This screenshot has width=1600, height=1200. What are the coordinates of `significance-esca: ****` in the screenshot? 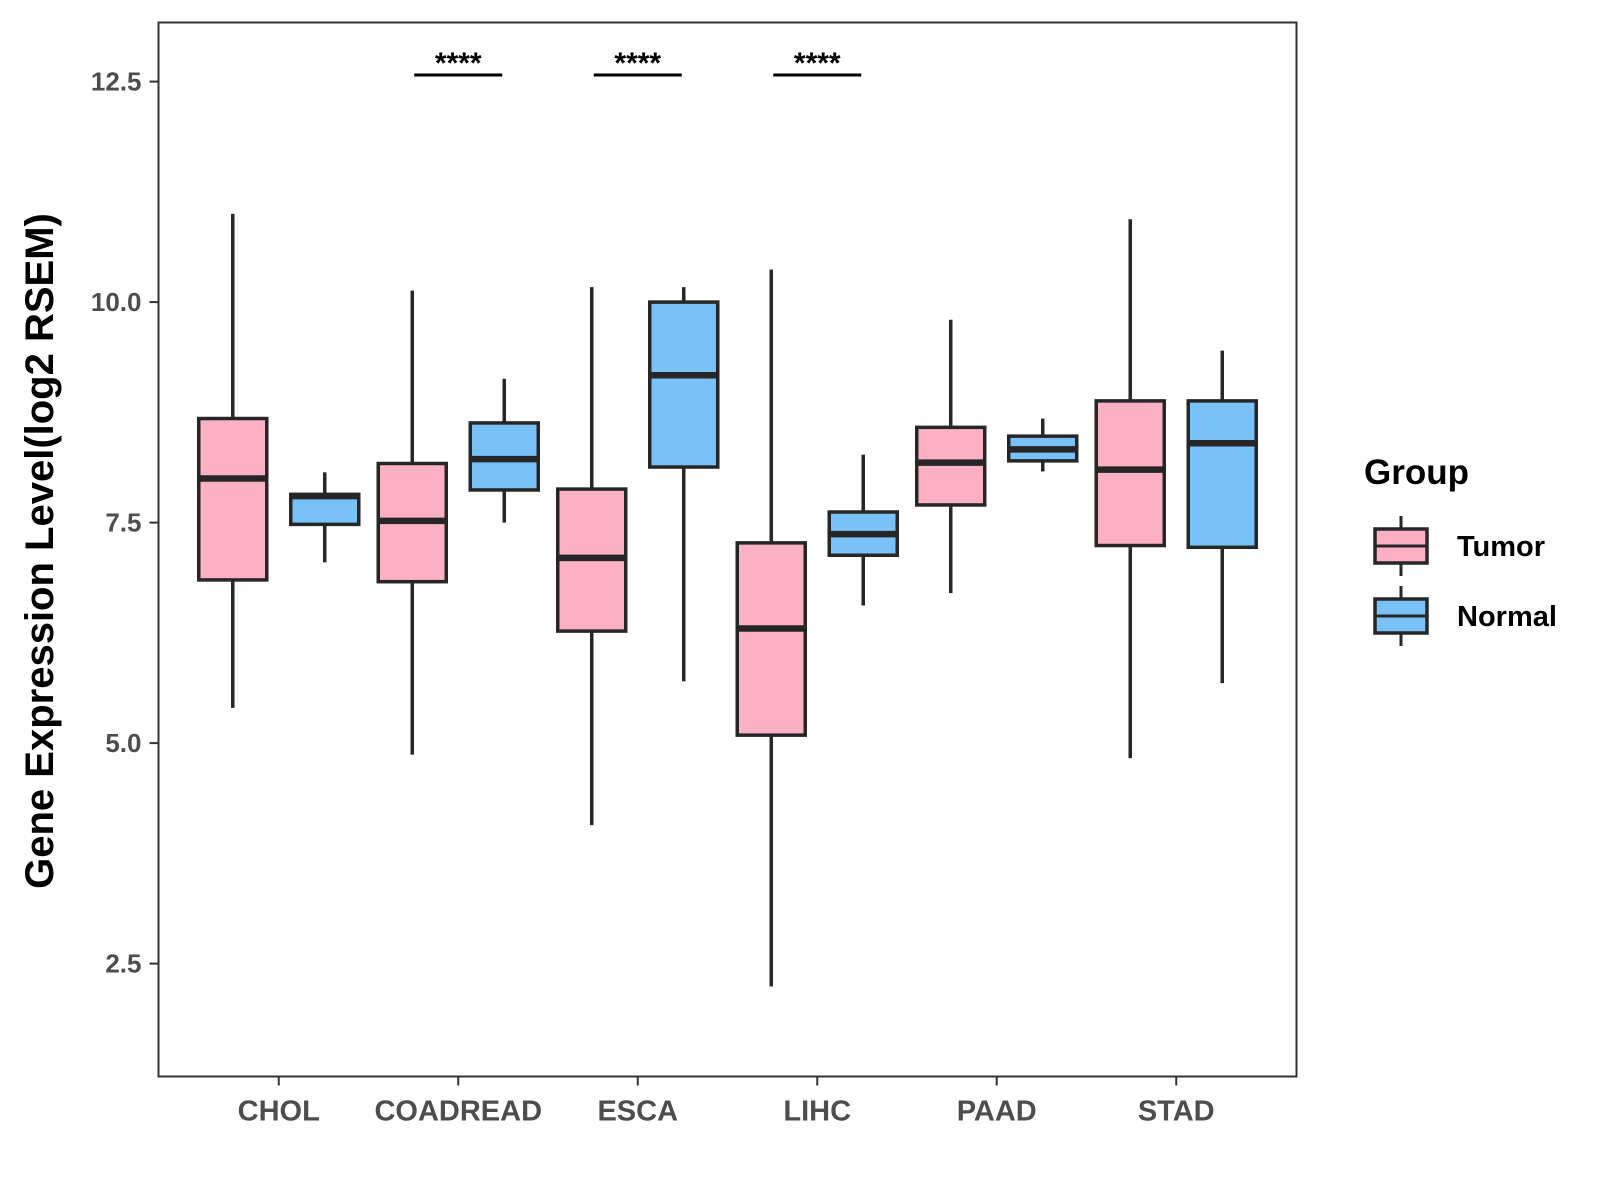 It's located at (637, 63).